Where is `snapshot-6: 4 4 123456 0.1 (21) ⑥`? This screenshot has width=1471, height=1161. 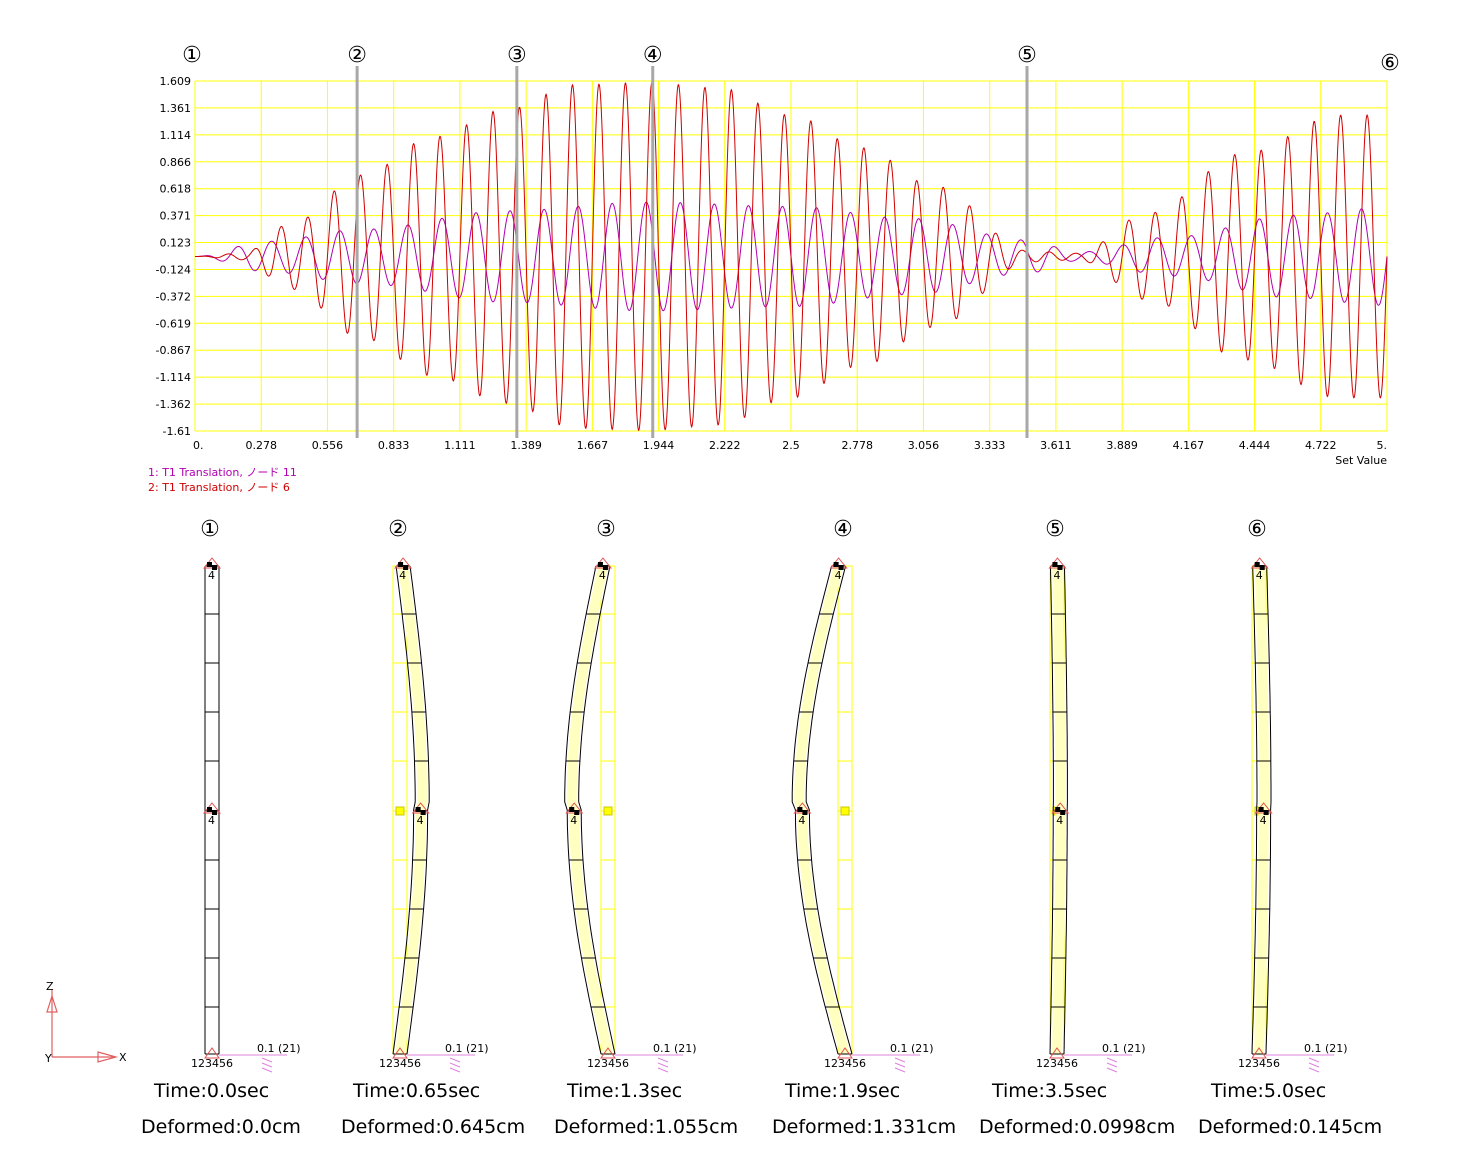 snapshot-6: 4 4 123456 0.1 (21) ⑥ is located at coordinates (1293, 795).